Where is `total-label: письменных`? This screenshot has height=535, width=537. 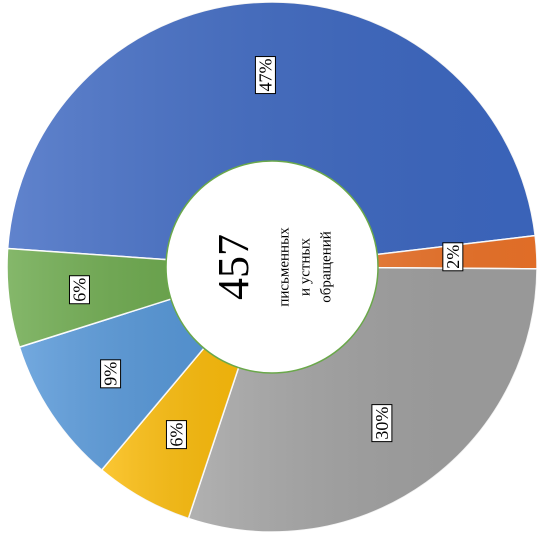 total-label: письменных is located at coordinates (284, 267).